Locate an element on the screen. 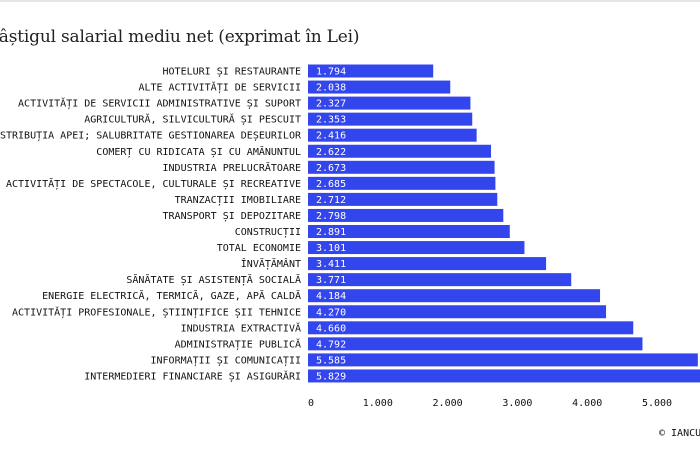  category-label: HOTELURI ȘI RESTAURANTE is located at coordinates (232, 72).